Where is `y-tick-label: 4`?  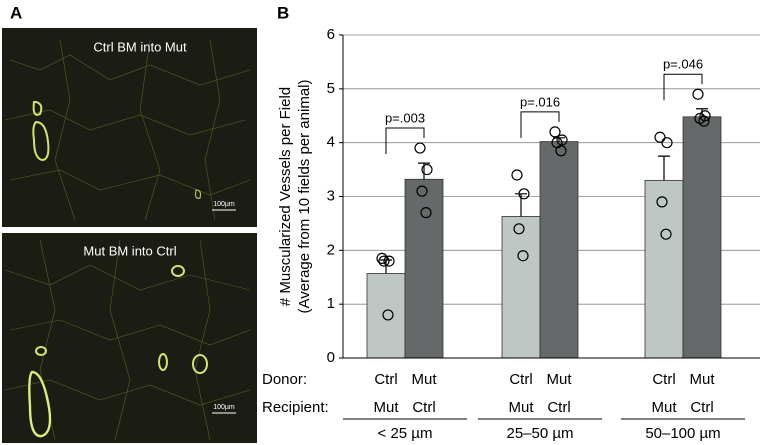
y-tick-label: 4 is located at coordinates (331, 142).